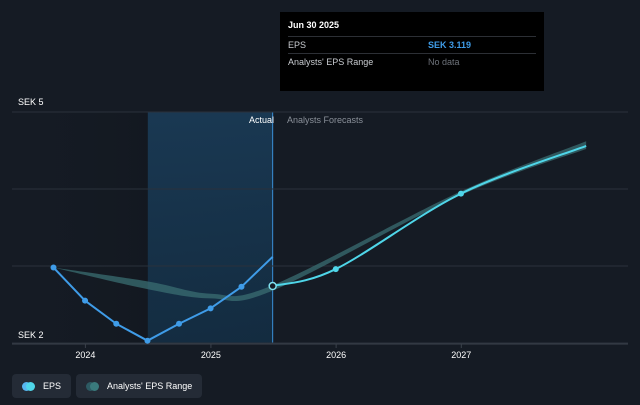  Describe the element at coordinates (163, 299) in the screenshot. I see `actual-eps-line` at that location.